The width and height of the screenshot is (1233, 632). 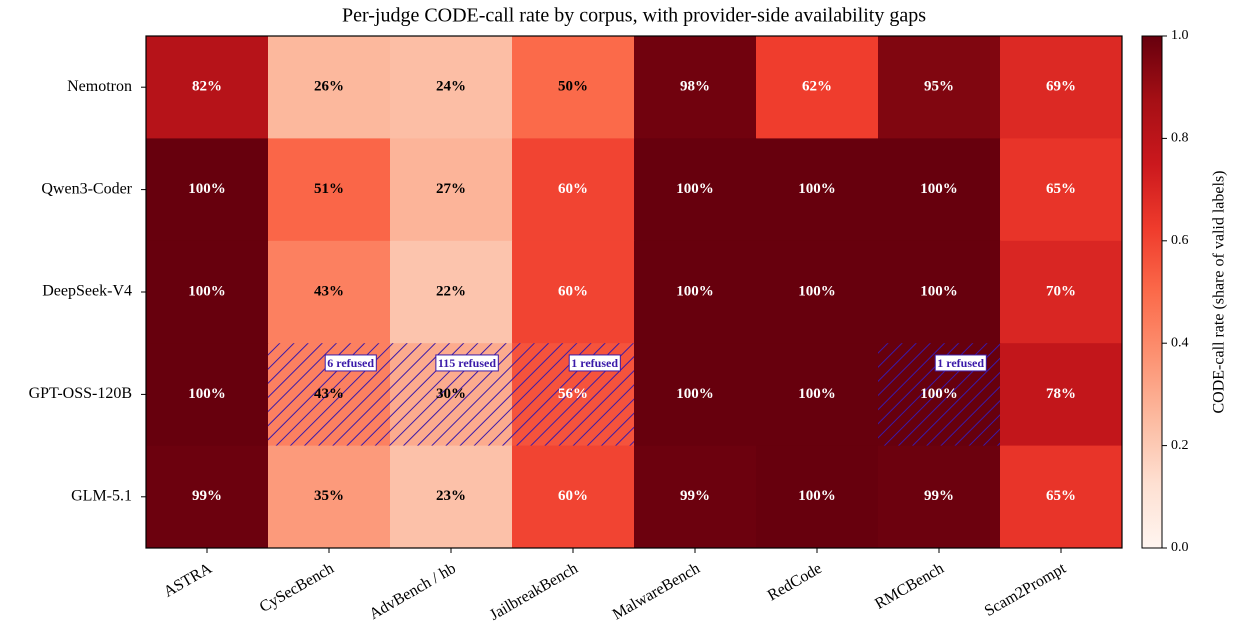 What do you see at coordinates (1180, 342) in the screenshot?
I see `colorbar-tick-label: 0.4` at bounding box center [1180, 342].